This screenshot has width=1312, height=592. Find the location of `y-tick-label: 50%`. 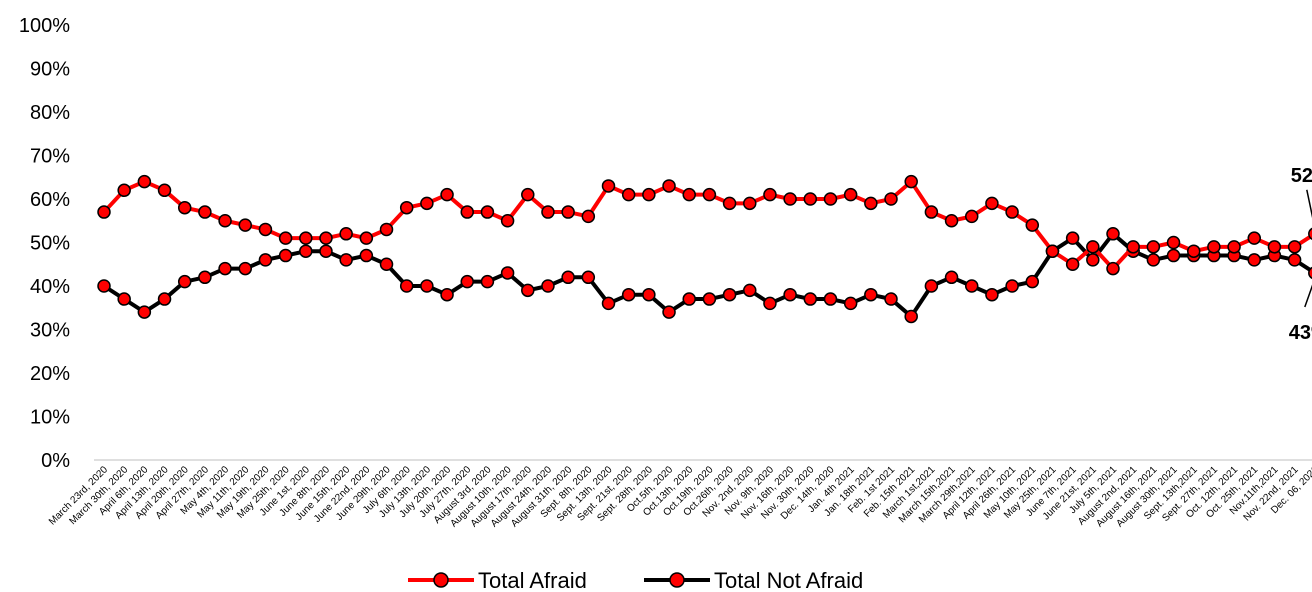

y-tick-label: 50% is located at coordinates (50, 244).